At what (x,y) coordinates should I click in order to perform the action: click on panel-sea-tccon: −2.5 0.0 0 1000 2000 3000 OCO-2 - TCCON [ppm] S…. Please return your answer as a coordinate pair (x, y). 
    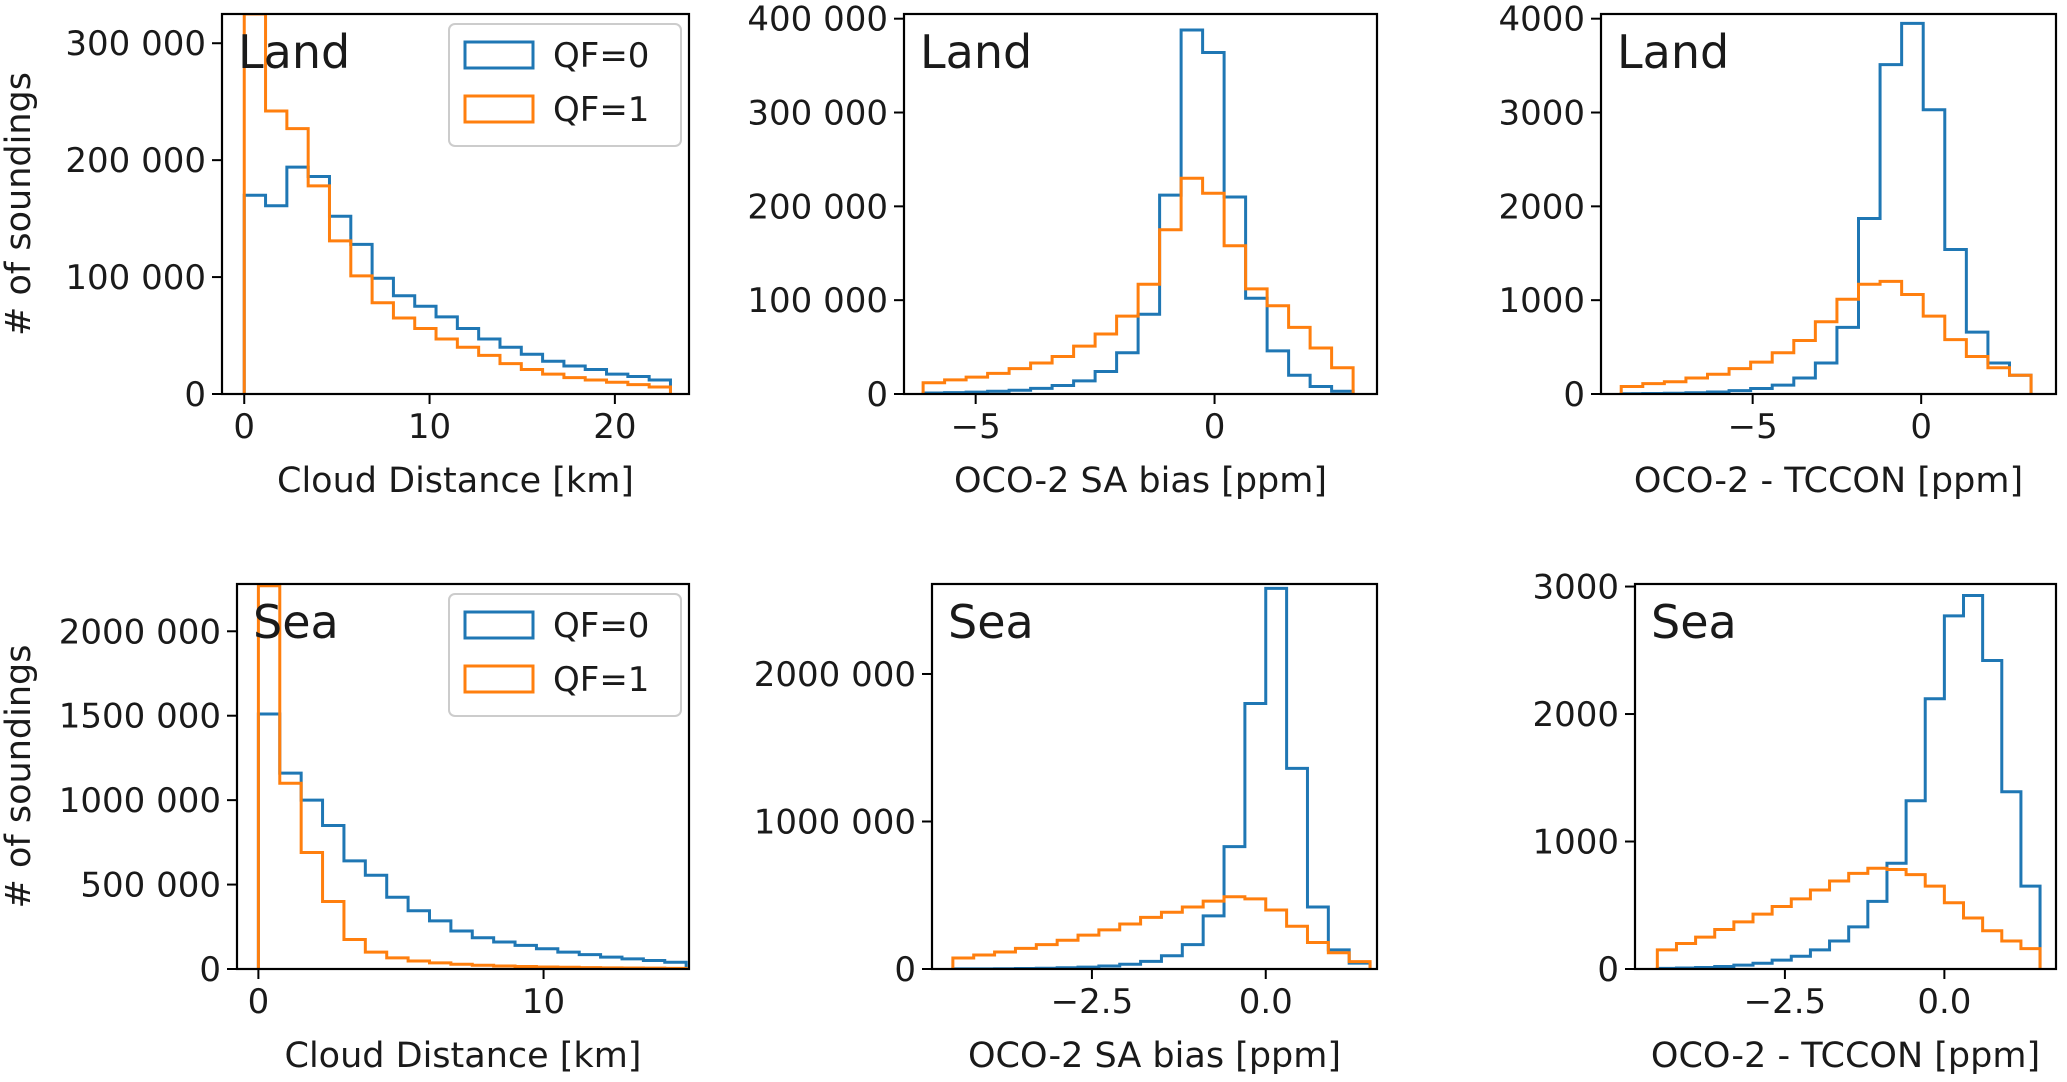
    Looking at the image, I should click on (1795, 822).